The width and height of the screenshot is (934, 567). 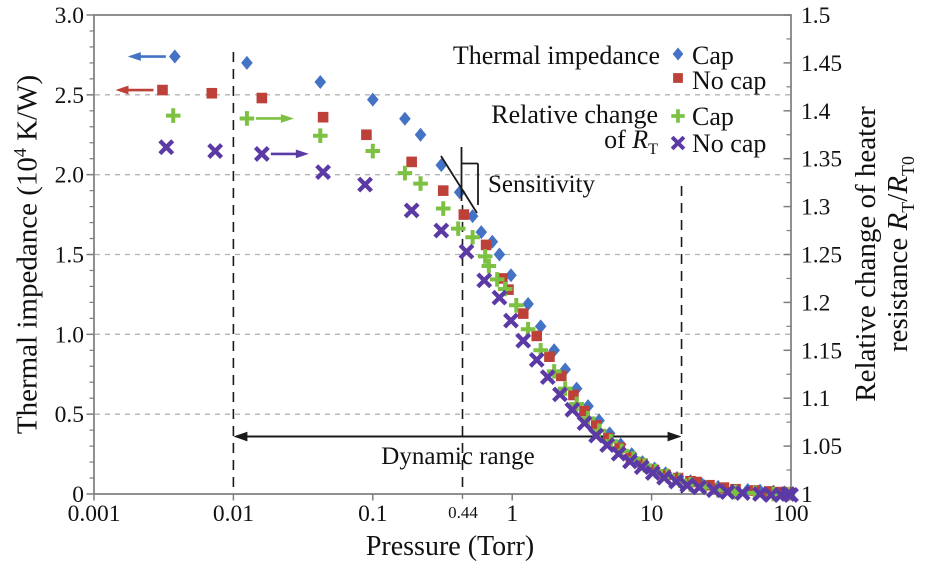 What do you see at coordinates (556, 55) in the screenshot?
I see `legend-group-thermal-title: Thermal impedance` at bounding box center [556, 55].